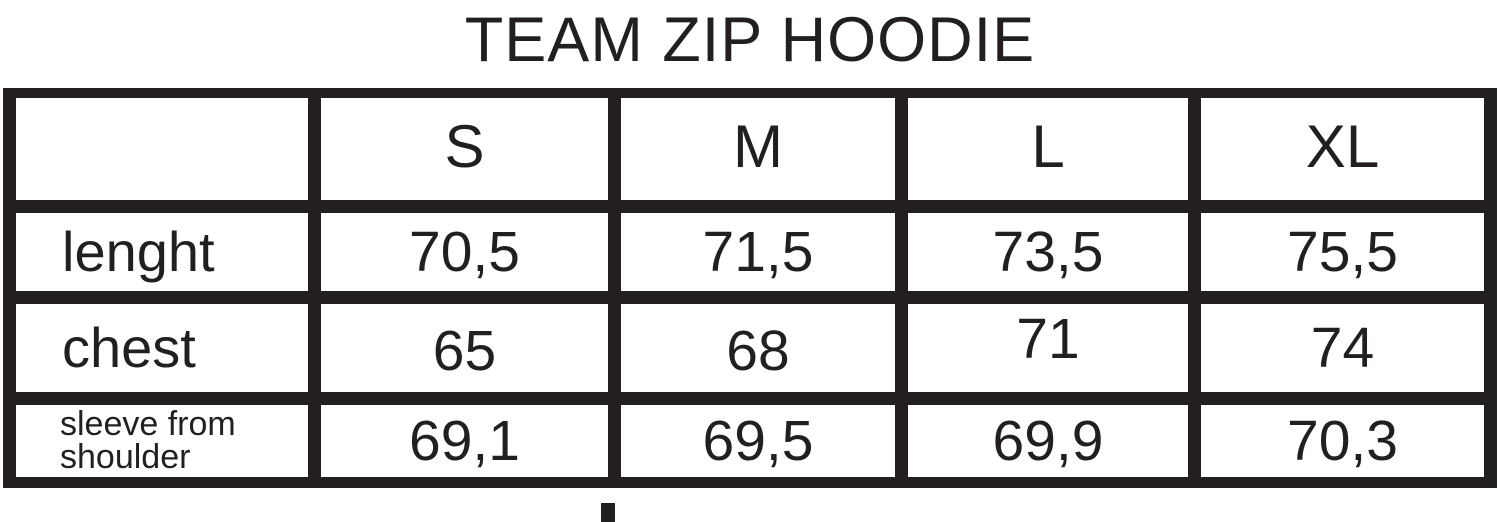 The width and height of the screenshot is (1500, 522). What do you see at coordinates (758, 150) in the screenshot?
I see `header-cell-size-m: M` at bounding box center [758, 150].